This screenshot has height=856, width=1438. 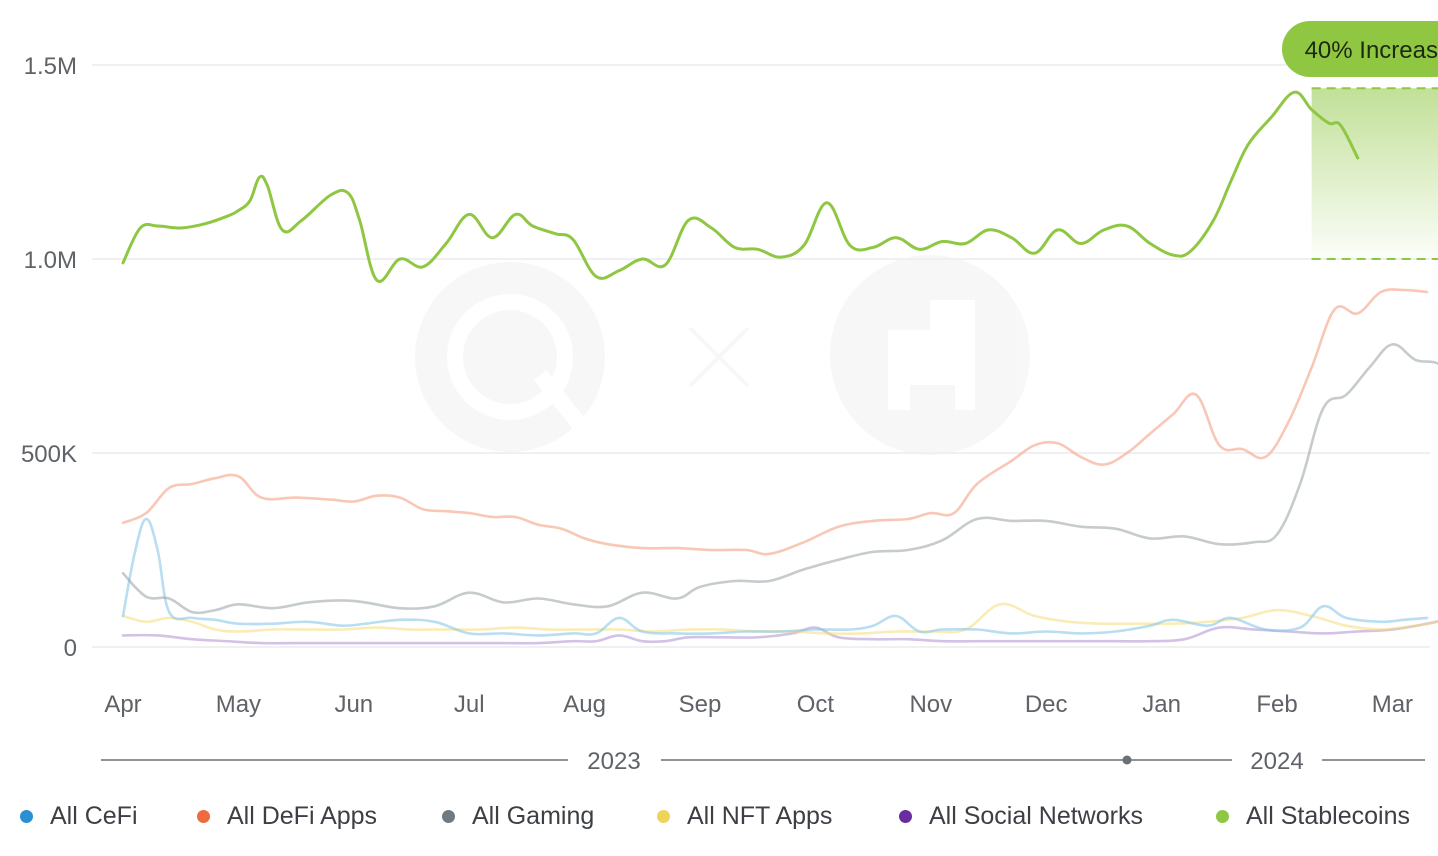 I want to click on legend-item: All Gaming, so click(x=518, y=816).